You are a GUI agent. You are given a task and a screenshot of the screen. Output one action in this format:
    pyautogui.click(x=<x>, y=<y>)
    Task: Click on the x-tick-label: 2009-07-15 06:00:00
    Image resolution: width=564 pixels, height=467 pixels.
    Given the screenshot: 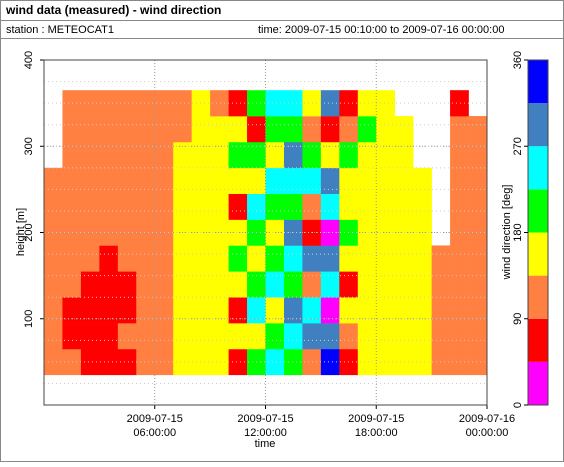 What is the action you would take?
    pyautogui.click(x=155, y=426)
    